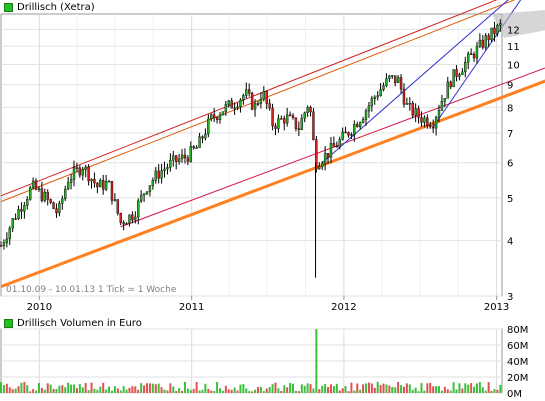  Describe the element at coordinates (510, 108) in the screenshot. I see `y-tick-label: 8` at that location.